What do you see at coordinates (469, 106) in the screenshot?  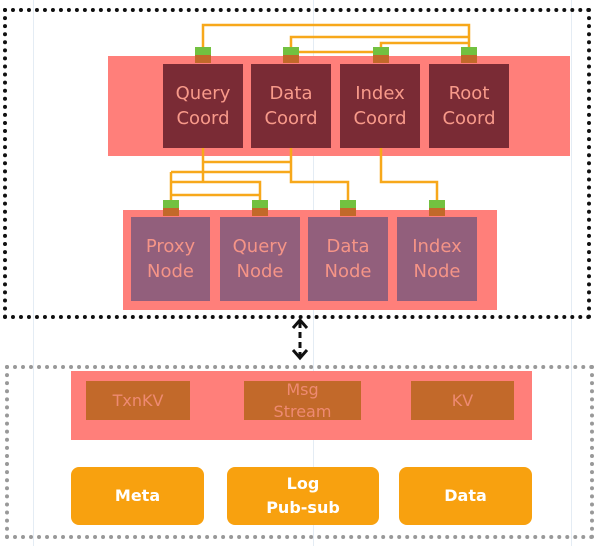 I see `root-coord: Root Coord` at bounding box center [469, 106].